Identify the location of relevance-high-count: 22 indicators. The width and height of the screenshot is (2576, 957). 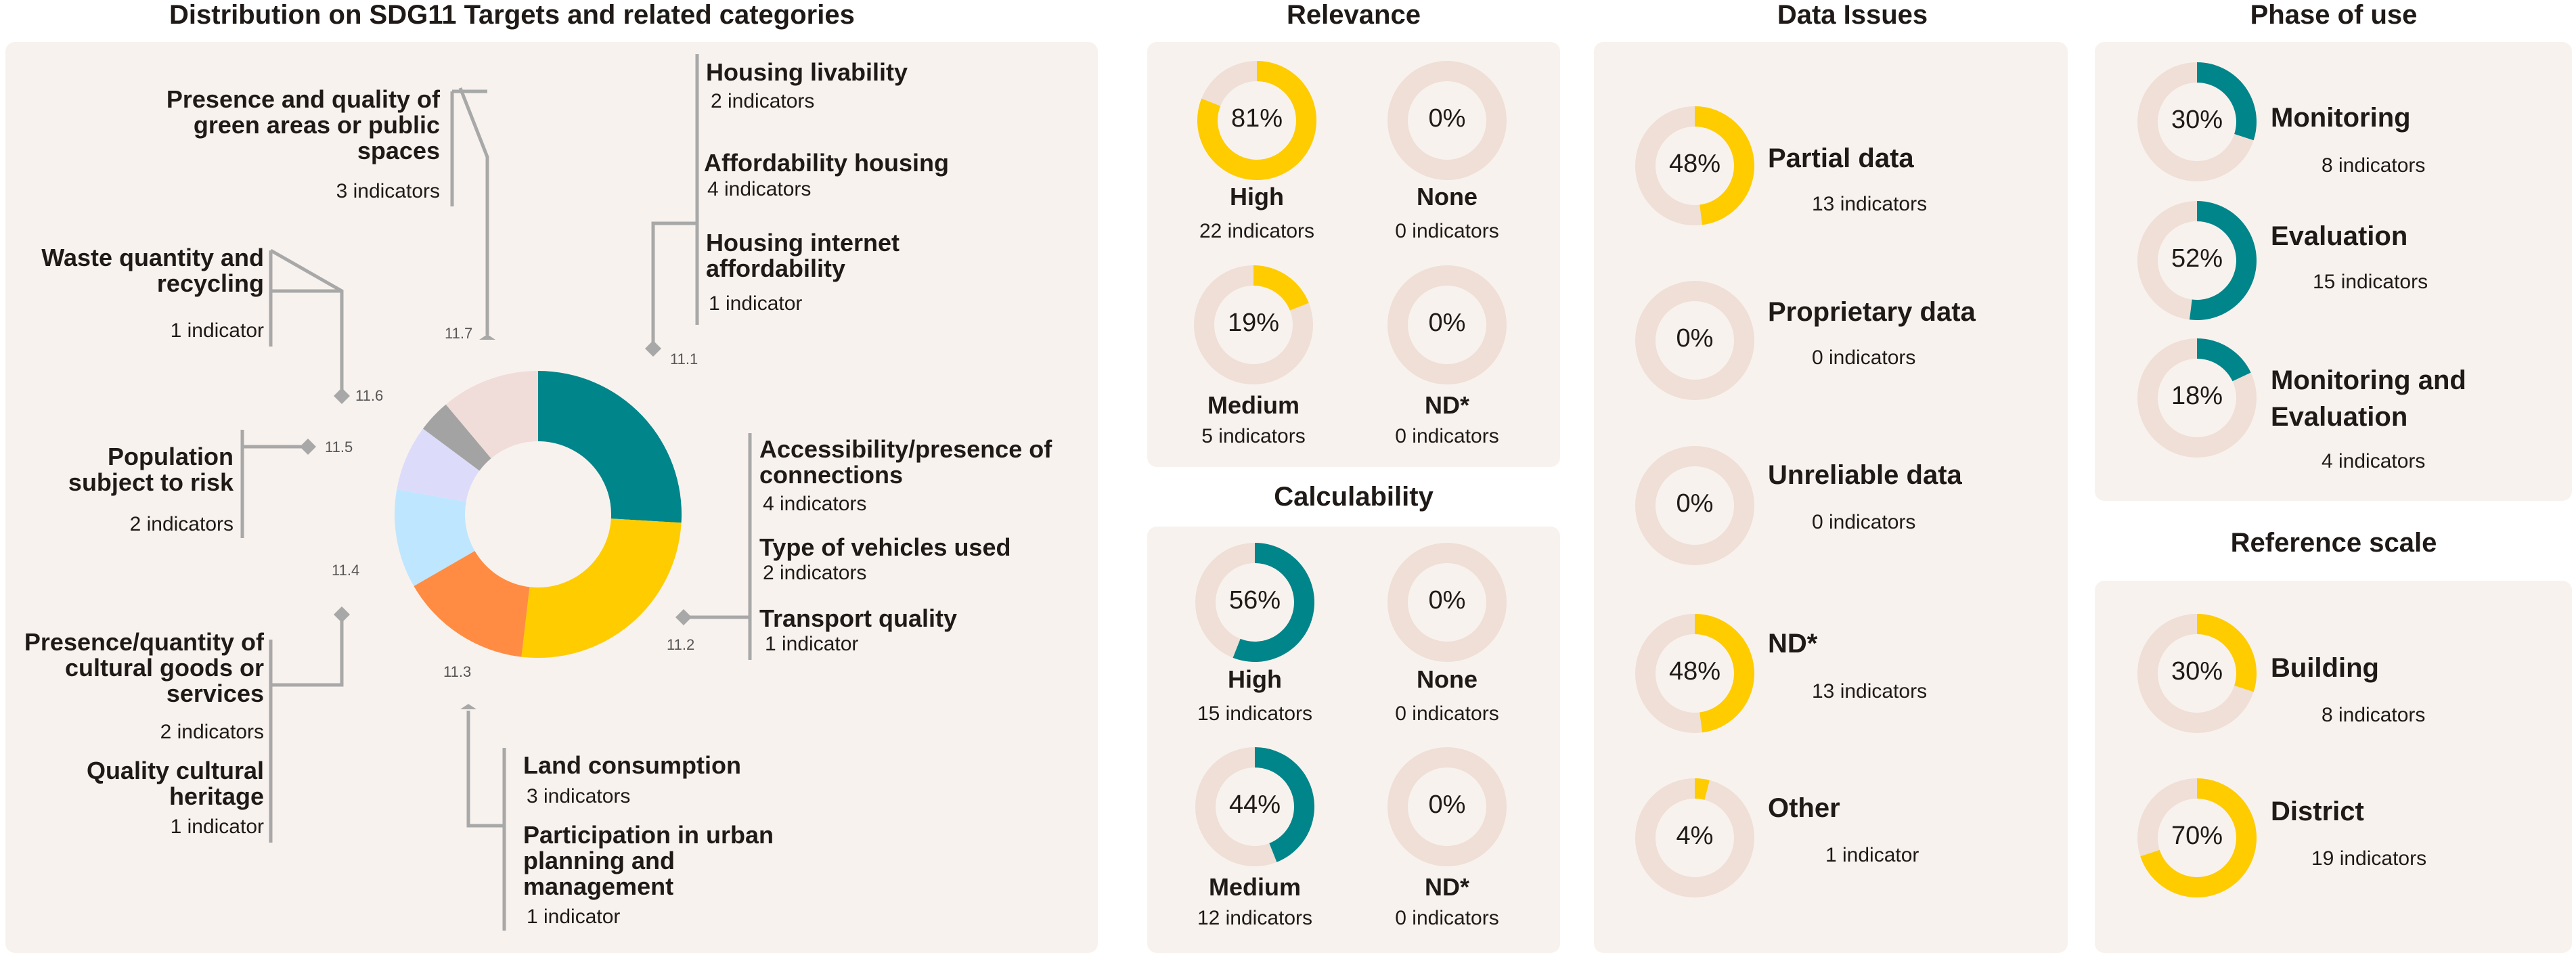
(1257, 231).